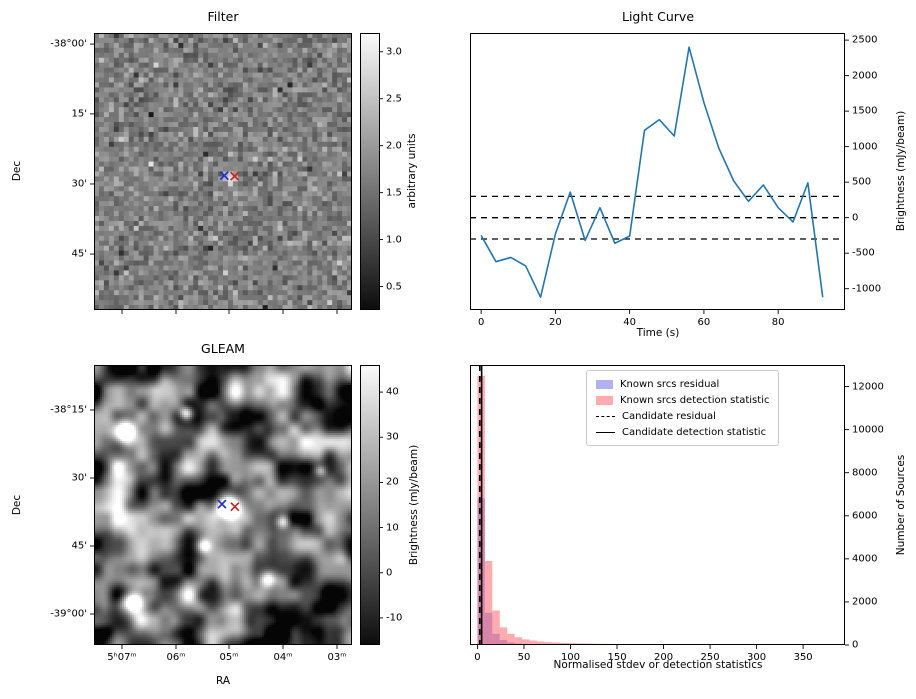  I want to click on tick-label: 500, so click(862, 182).